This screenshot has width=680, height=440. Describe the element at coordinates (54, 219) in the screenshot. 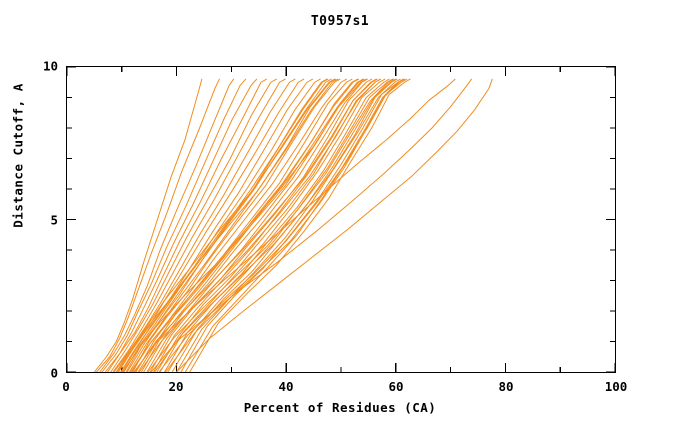

I see `y-tick-label: 5` at that location.